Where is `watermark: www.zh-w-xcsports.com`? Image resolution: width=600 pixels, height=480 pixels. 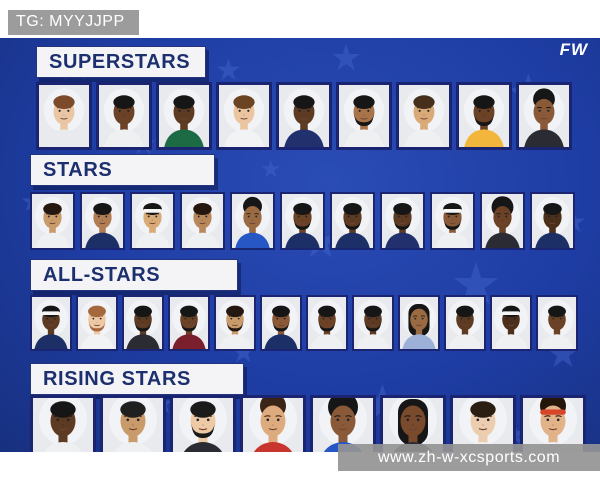 watermark: www.zh-w-xcsports.com is located at coordinates (469, 457).